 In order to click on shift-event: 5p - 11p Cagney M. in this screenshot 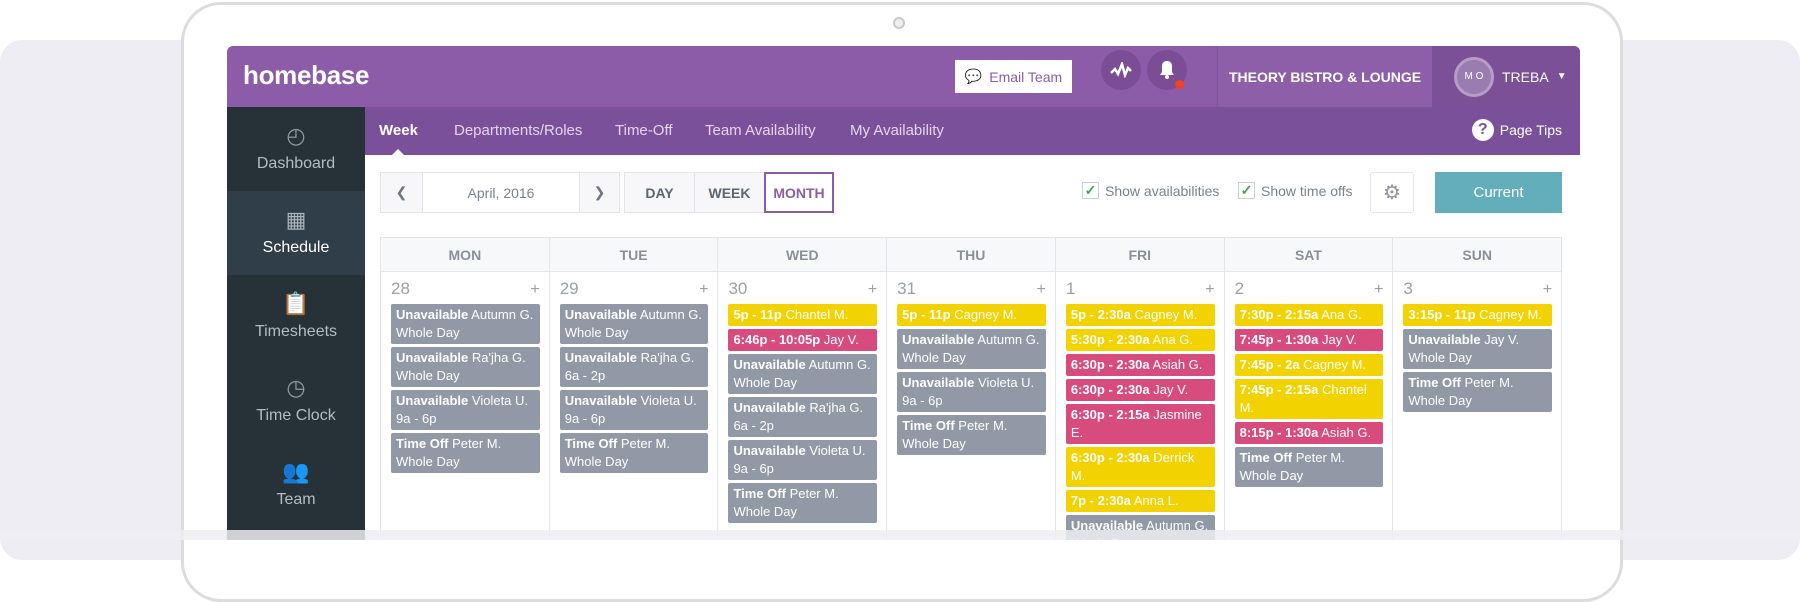, I will do `click(971, 315)`.